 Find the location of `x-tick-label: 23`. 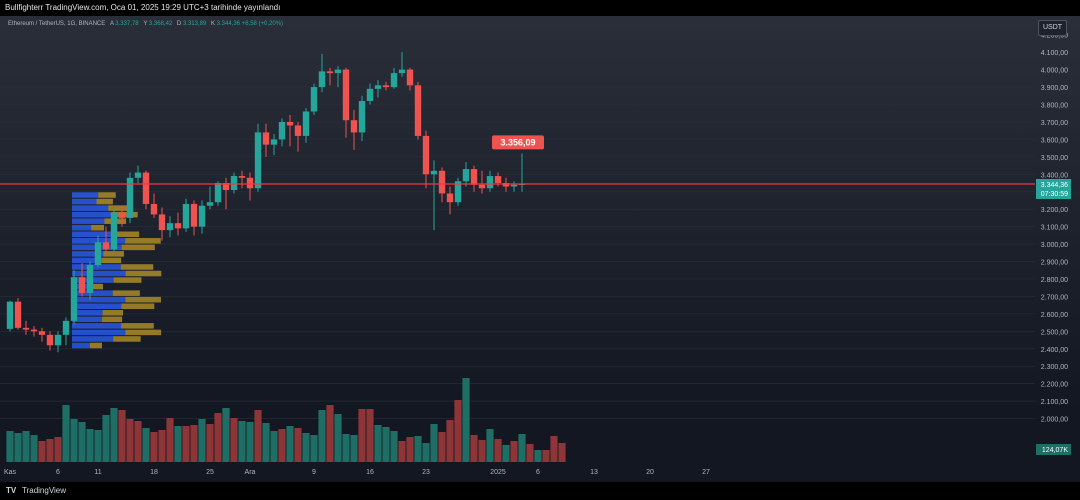

x-tick-label: 23 is located at coordinates (426, 472).